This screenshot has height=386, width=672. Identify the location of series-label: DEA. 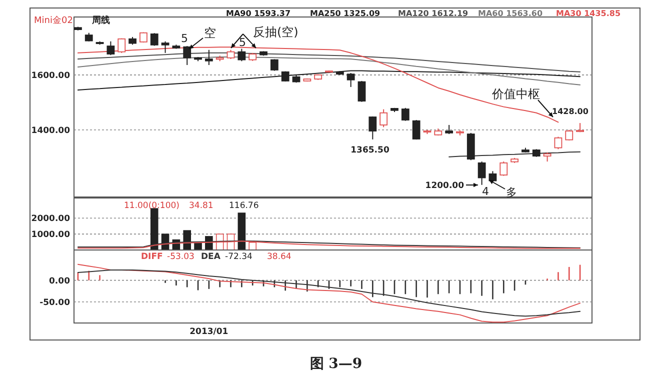
(211, 257).